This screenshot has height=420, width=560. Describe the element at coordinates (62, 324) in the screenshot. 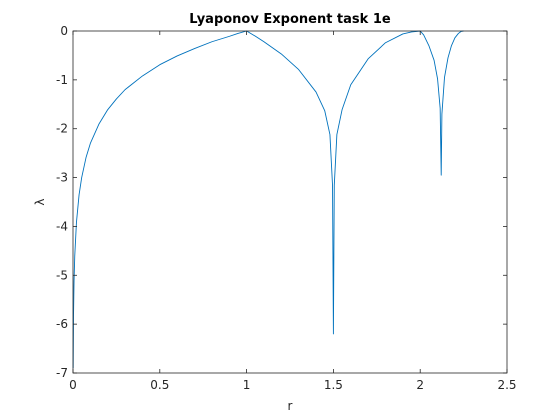

I see `y-tick-label: -6` at that location.